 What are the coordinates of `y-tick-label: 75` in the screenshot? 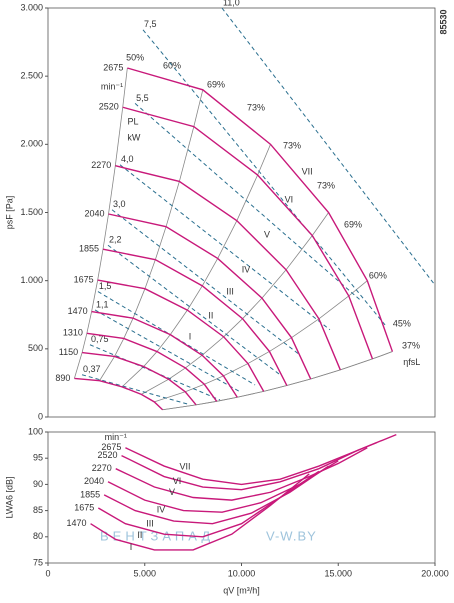 It's located at (38, 562).